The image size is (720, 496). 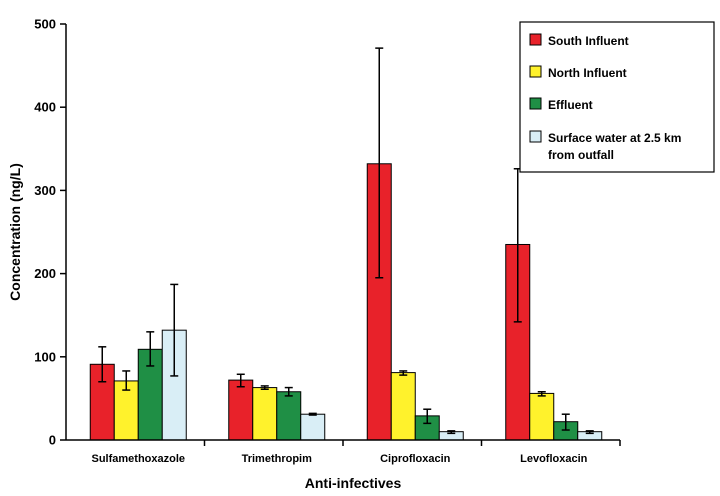 I want to click on y-tick-label-200: 200, so click(x=45, y=273).